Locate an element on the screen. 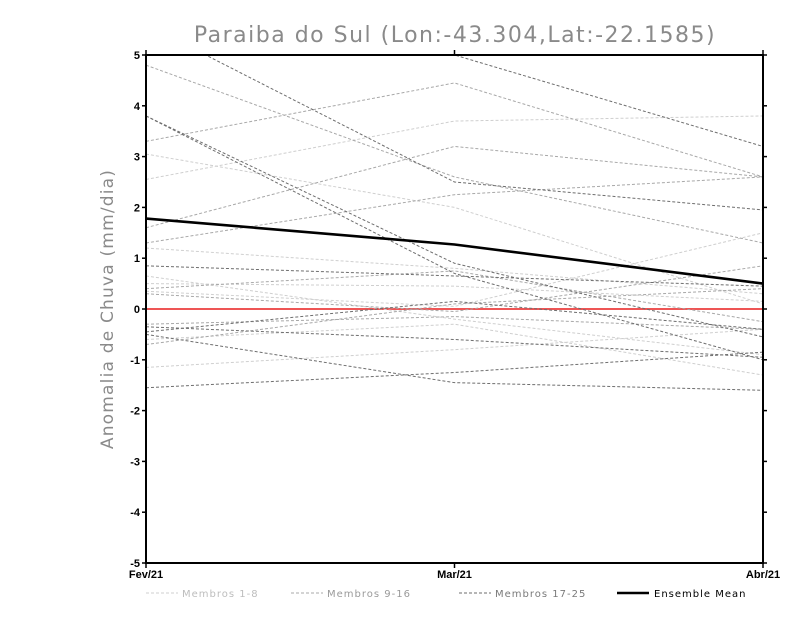 The width and height of the screenshot is (800, 618). legend-item: Membros 17-25 is located at coordinates (522, 594).